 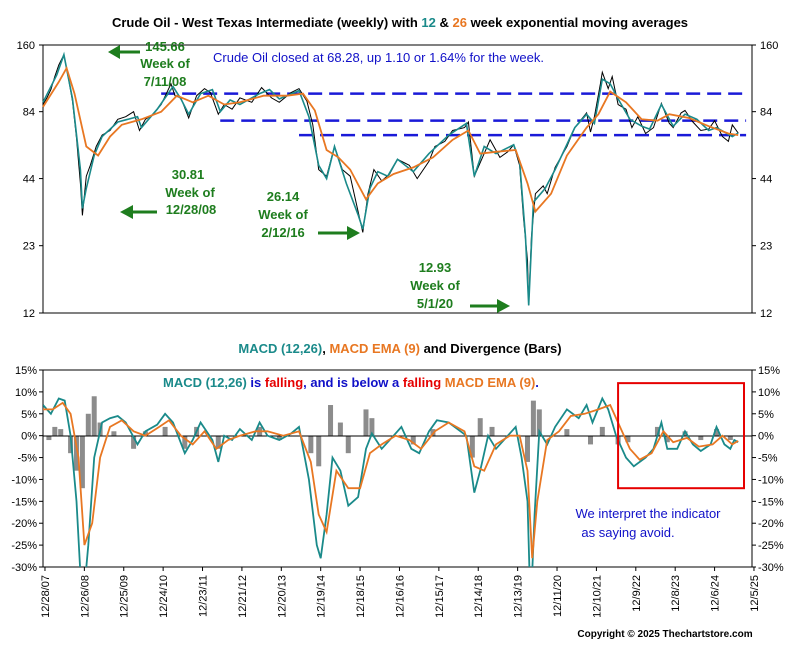 What do you see at coordinates (339, 233) in the screenshot?
I see `arrow-low-2016-icon` at bounding box center [339, 233].